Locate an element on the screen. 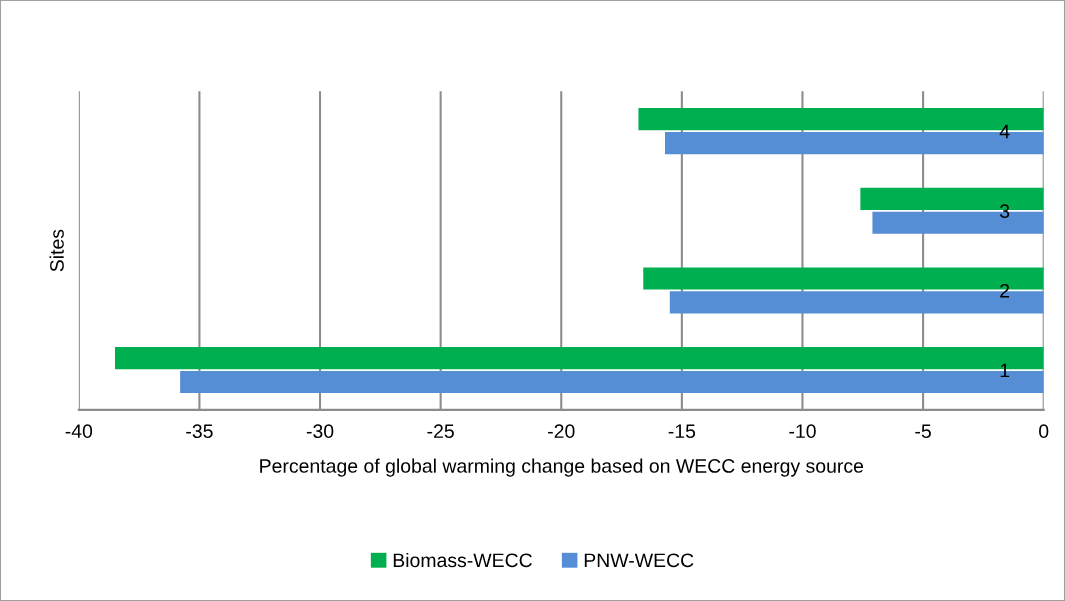 The width and height of the screenshot is (1065, 601). x-tick-label: -40 is located at coordinates (79, 431).